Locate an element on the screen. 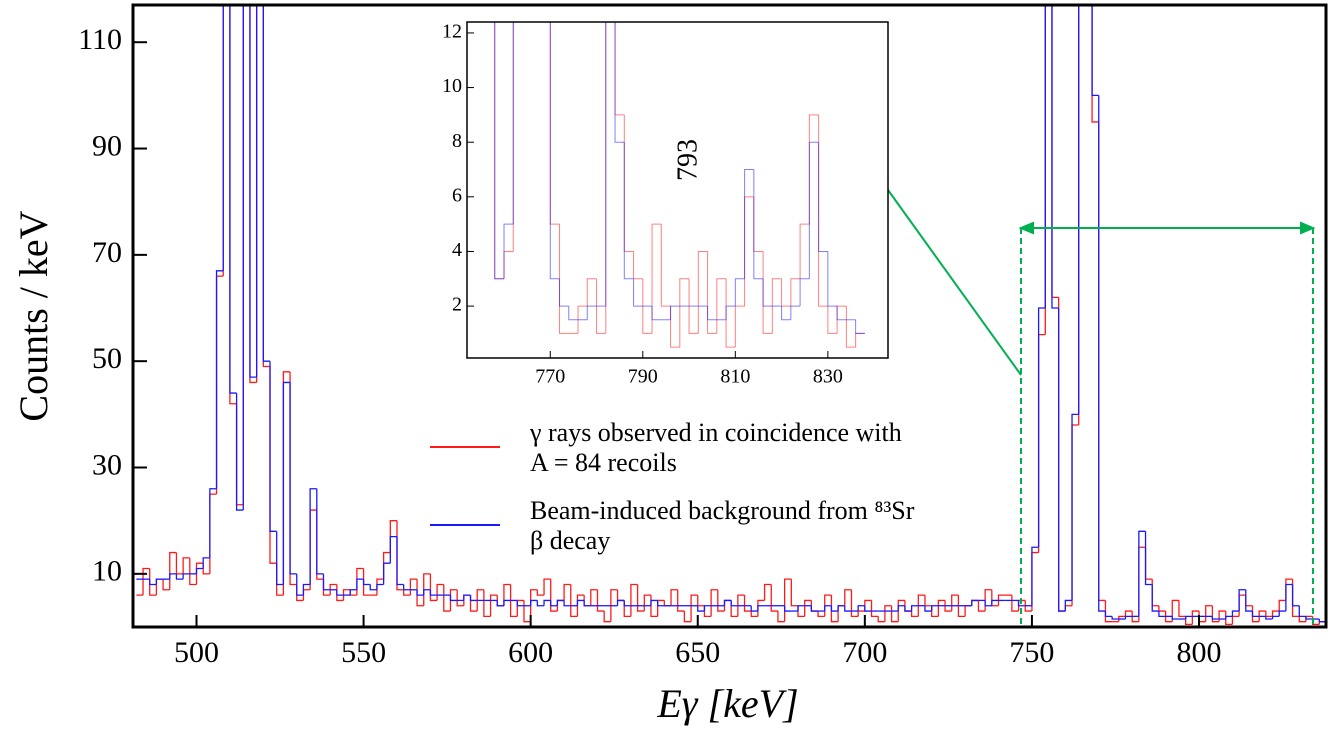  inset-background is located at coordinates (677, 190).